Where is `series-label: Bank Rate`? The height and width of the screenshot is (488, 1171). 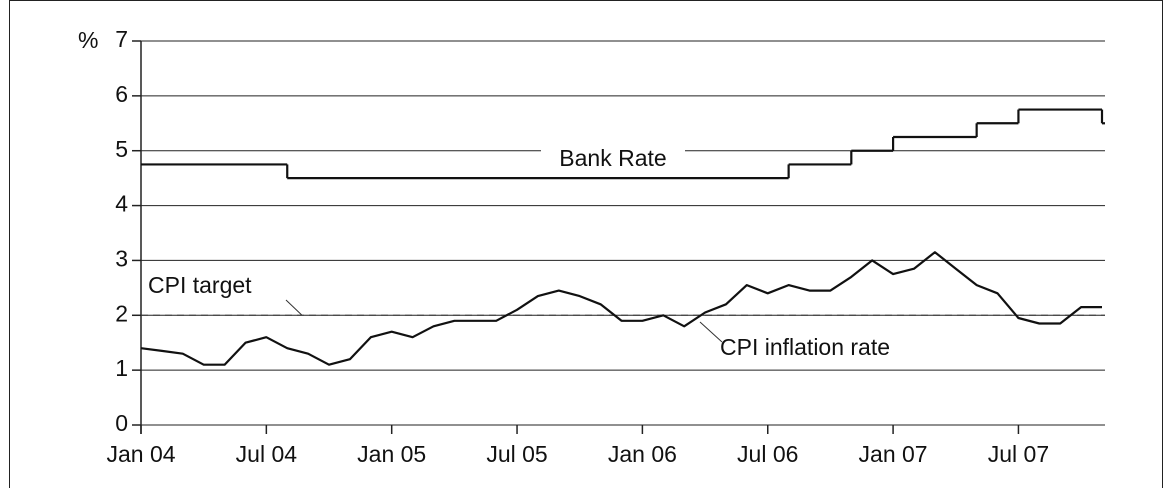
series-label: Bank Rate is located at coordinates (612, 158).